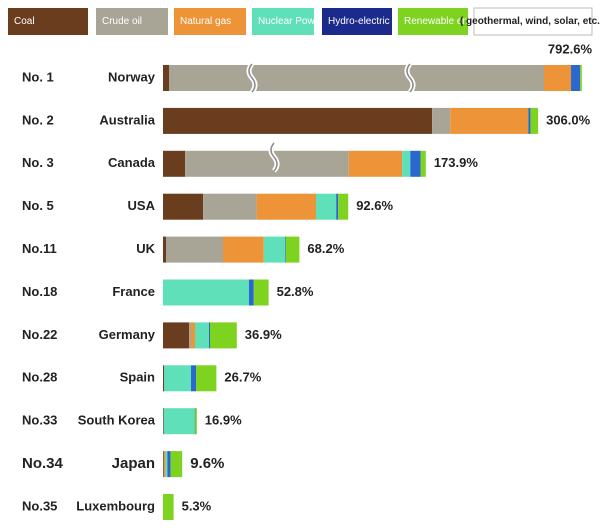  Describe the element at coordinates (295, 291) in the screenshot. I see `total-label: 52.8%` at that location.